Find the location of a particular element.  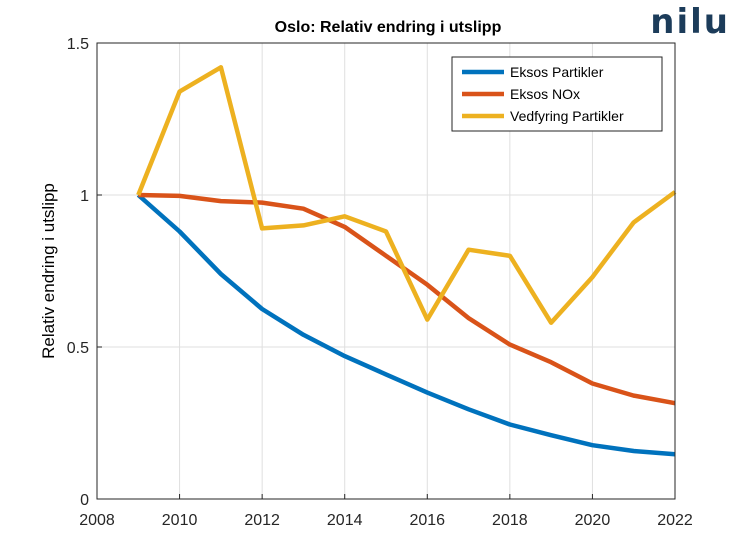

legend-label: Vedfyring Partikler is located at coordinates (567, 116).